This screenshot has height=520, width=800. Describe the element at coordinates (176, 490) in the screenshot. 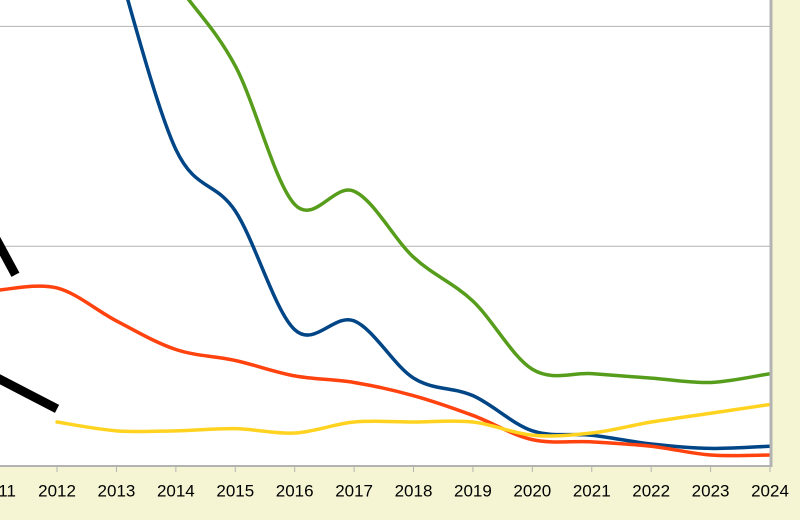

I see `x-tick-label: 2014` at that location.